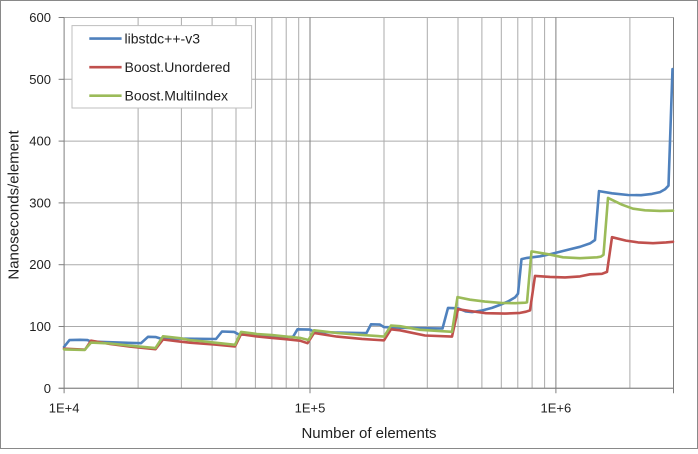 This screenshot has height=454, width=698. What do you see at coordinates (40, 202) in the screenshot?
I see `svg-text: 300` at bounding box center [40, 202].